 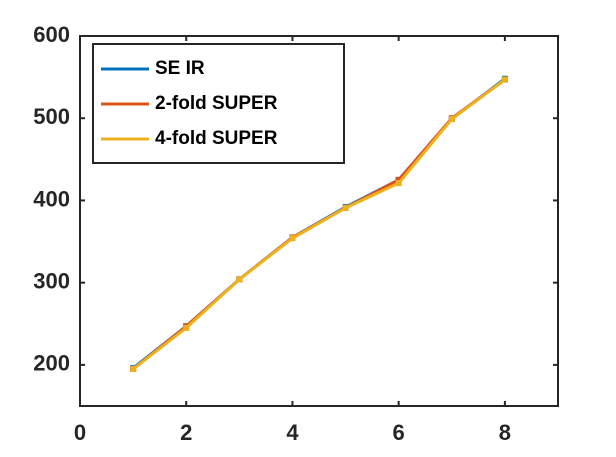 What do you see at coordinates (292, 432) in the screenshot?
I see `x-tick-label: 4` at bounding box center [292, 432].